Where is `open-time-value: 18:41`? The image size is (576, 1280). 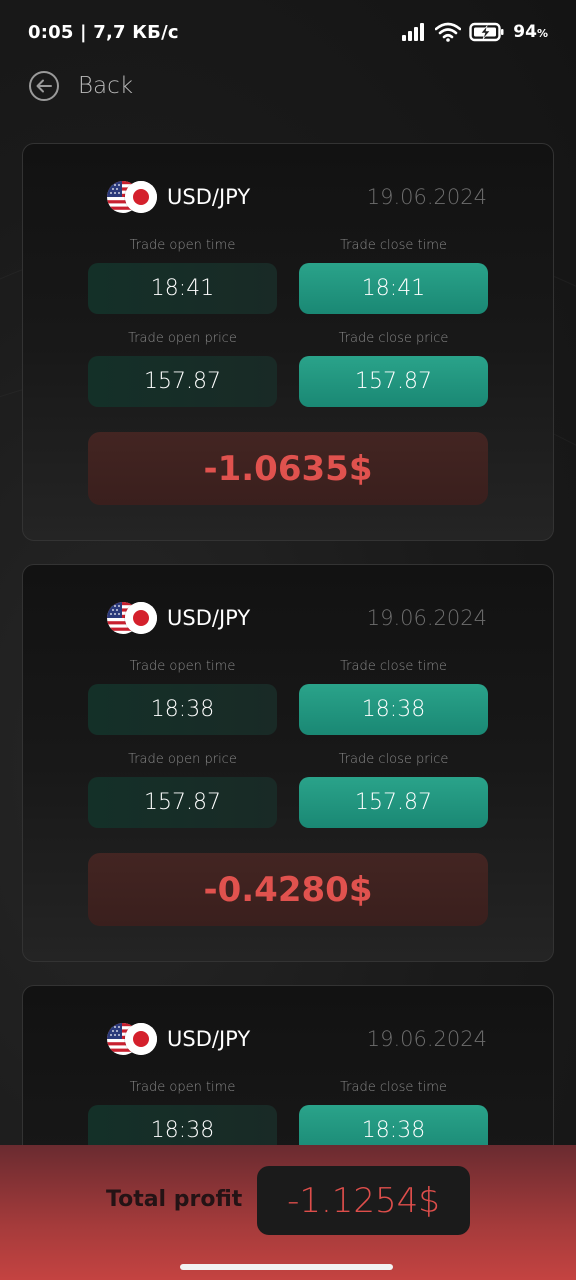 open-time-value: 18:41 is located at coordinates (182, 288).